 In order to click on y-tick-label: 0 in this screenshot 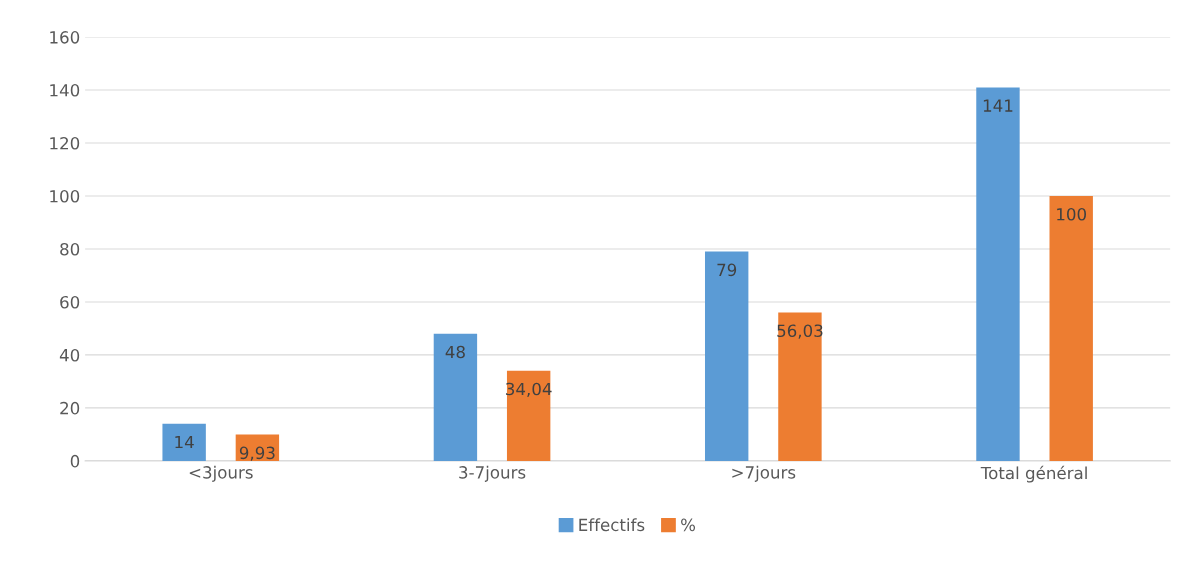, I will do `click(75, 461)`.